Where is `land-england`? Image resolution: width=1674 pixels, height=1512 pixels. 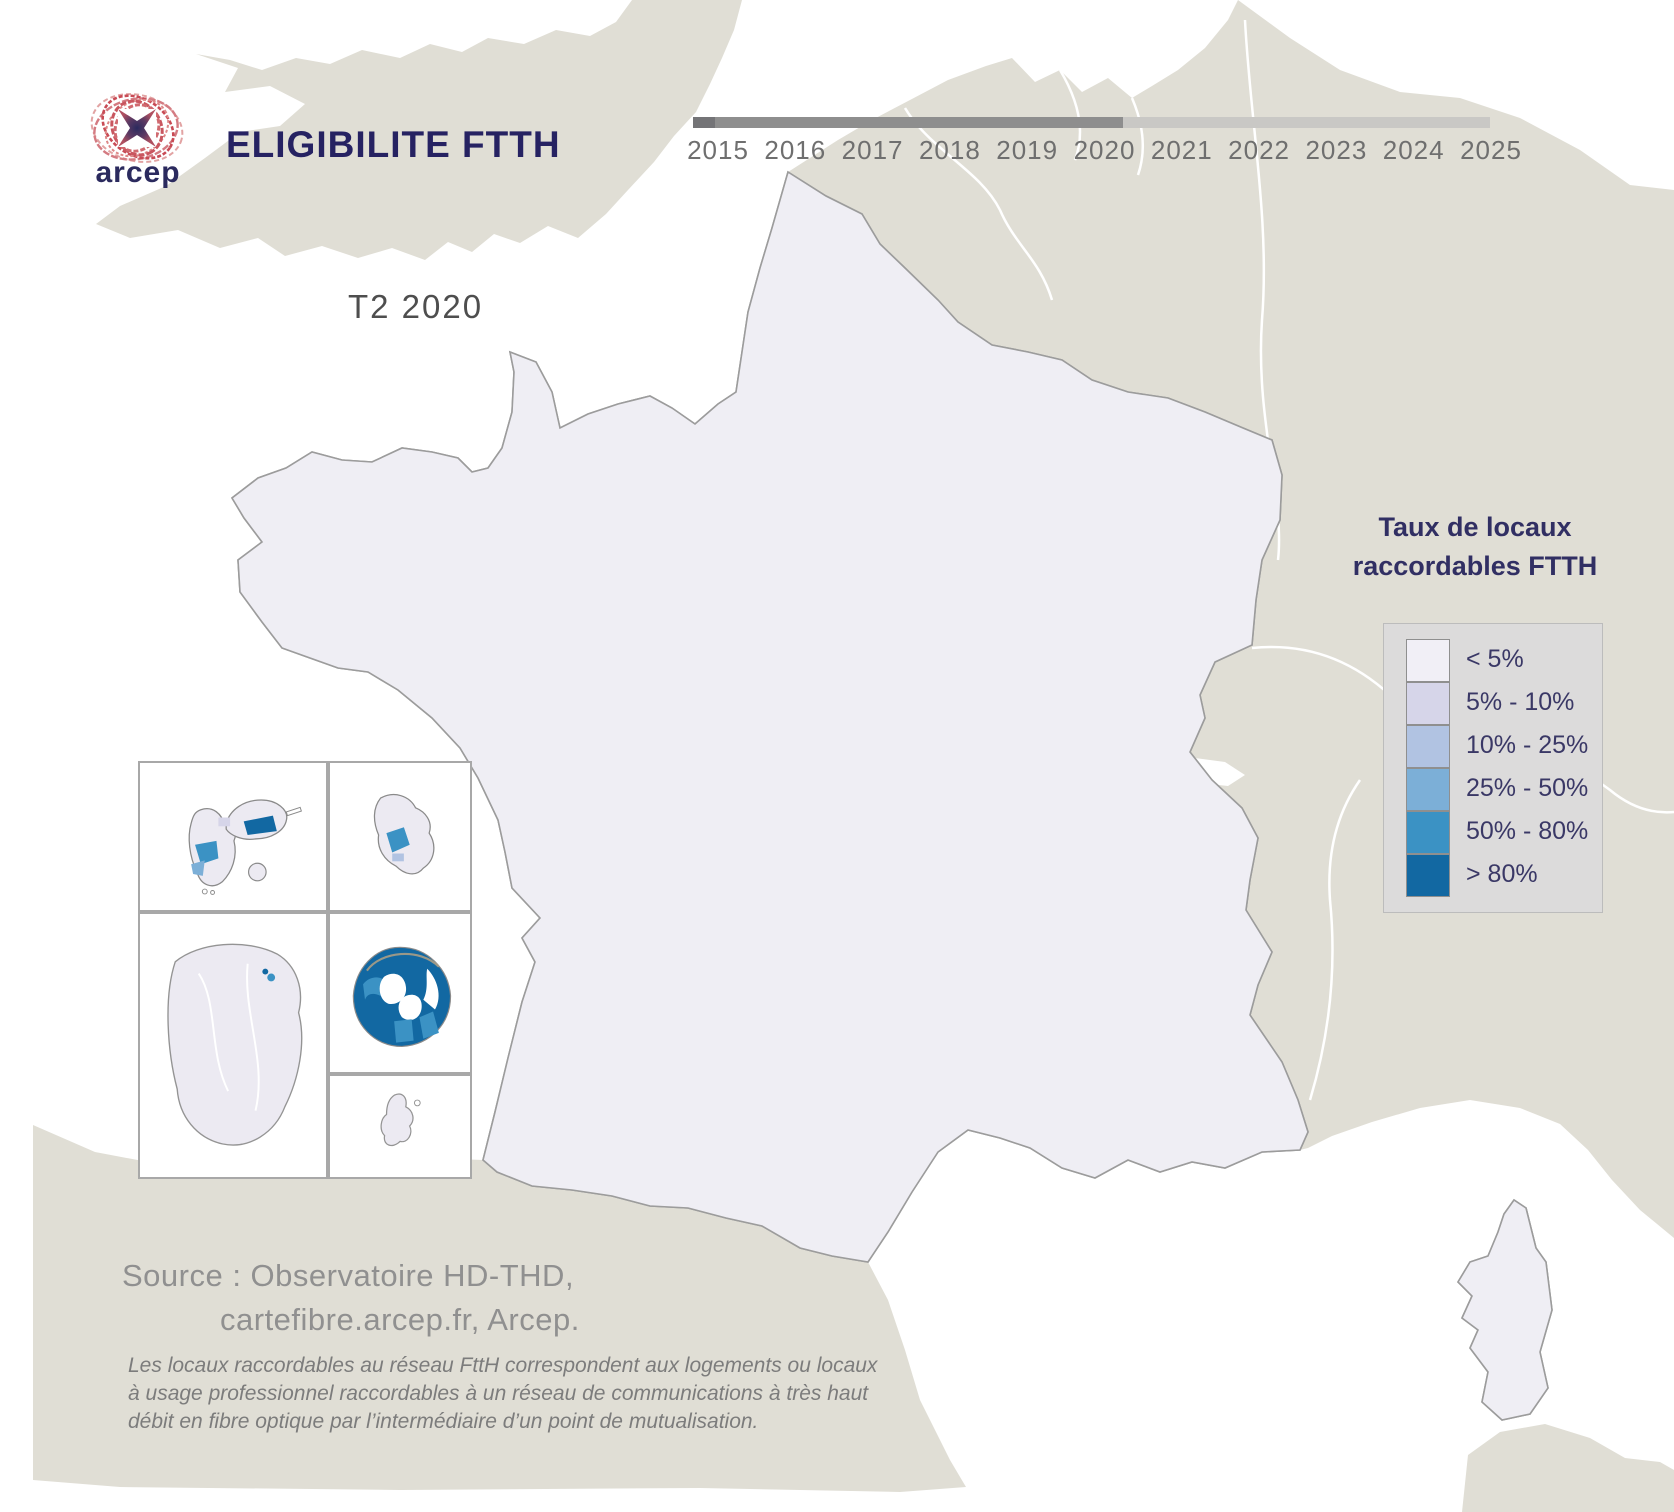
land-england is located at coordinates (419, 130).